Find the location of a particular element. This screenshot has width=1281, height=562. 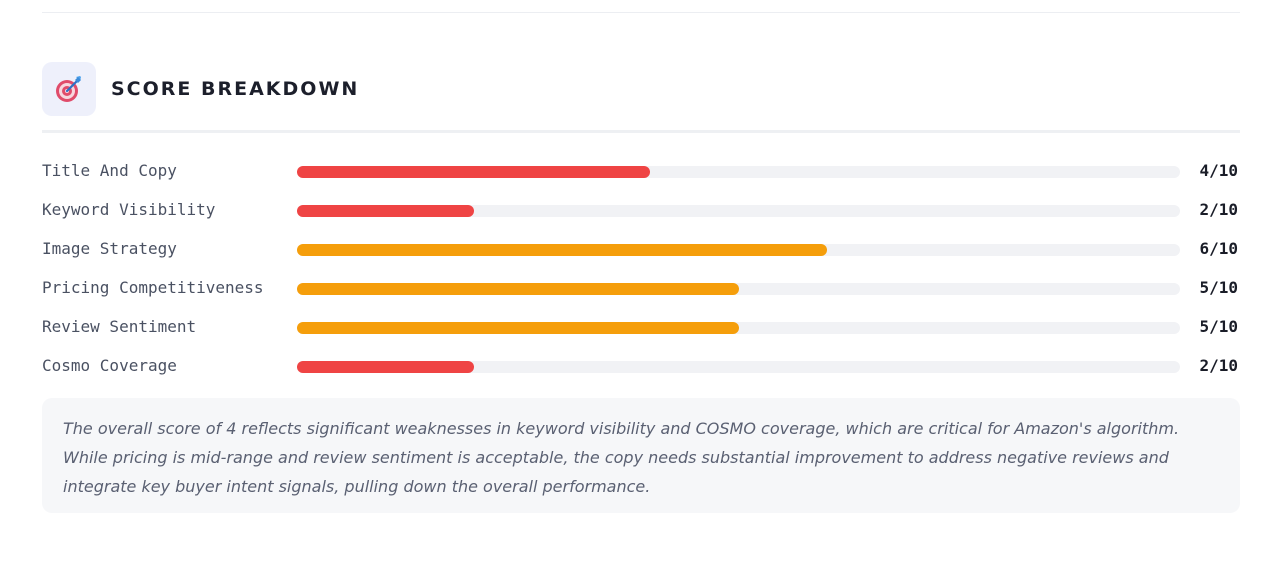

score-label: Review Sentiment is located at coordinates (119, 326).